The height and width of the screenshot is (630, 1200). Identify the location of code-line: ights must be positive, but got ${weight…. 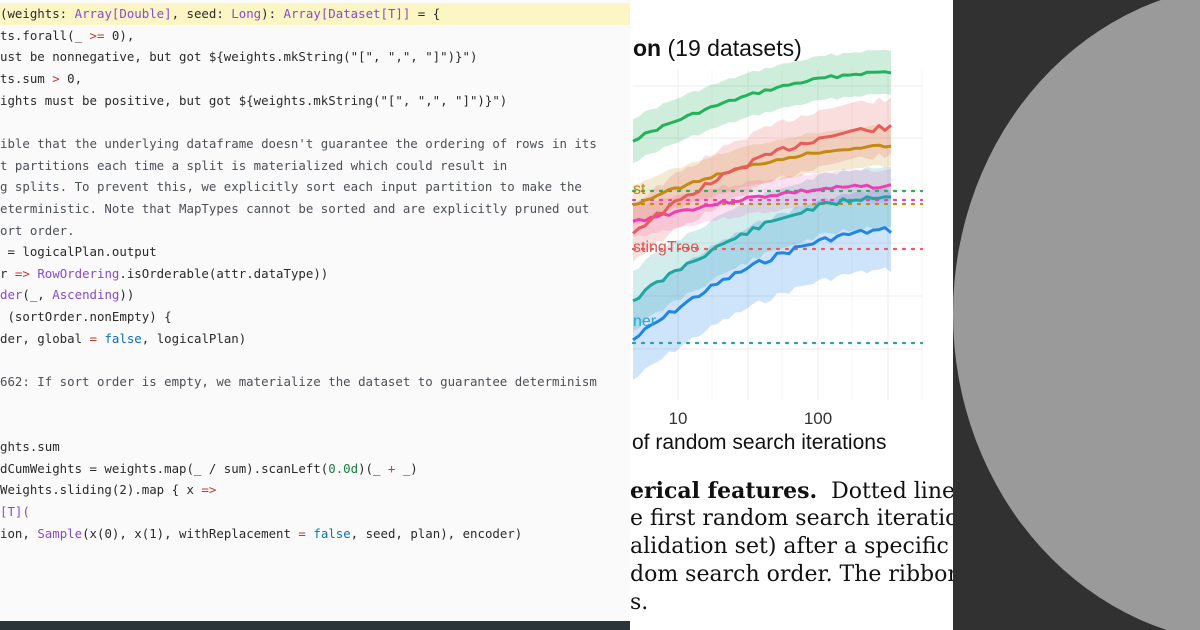
(253, 101).